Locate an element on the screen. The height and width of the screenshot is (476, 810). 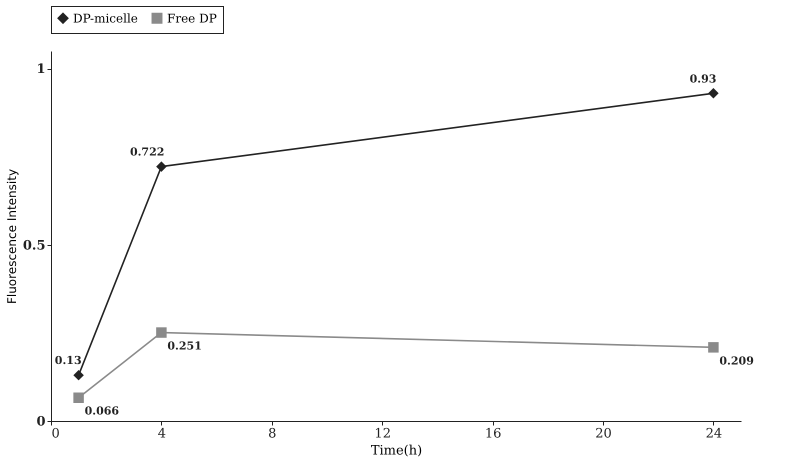
data-label: 0.93 is located at coordinates (703, 79).